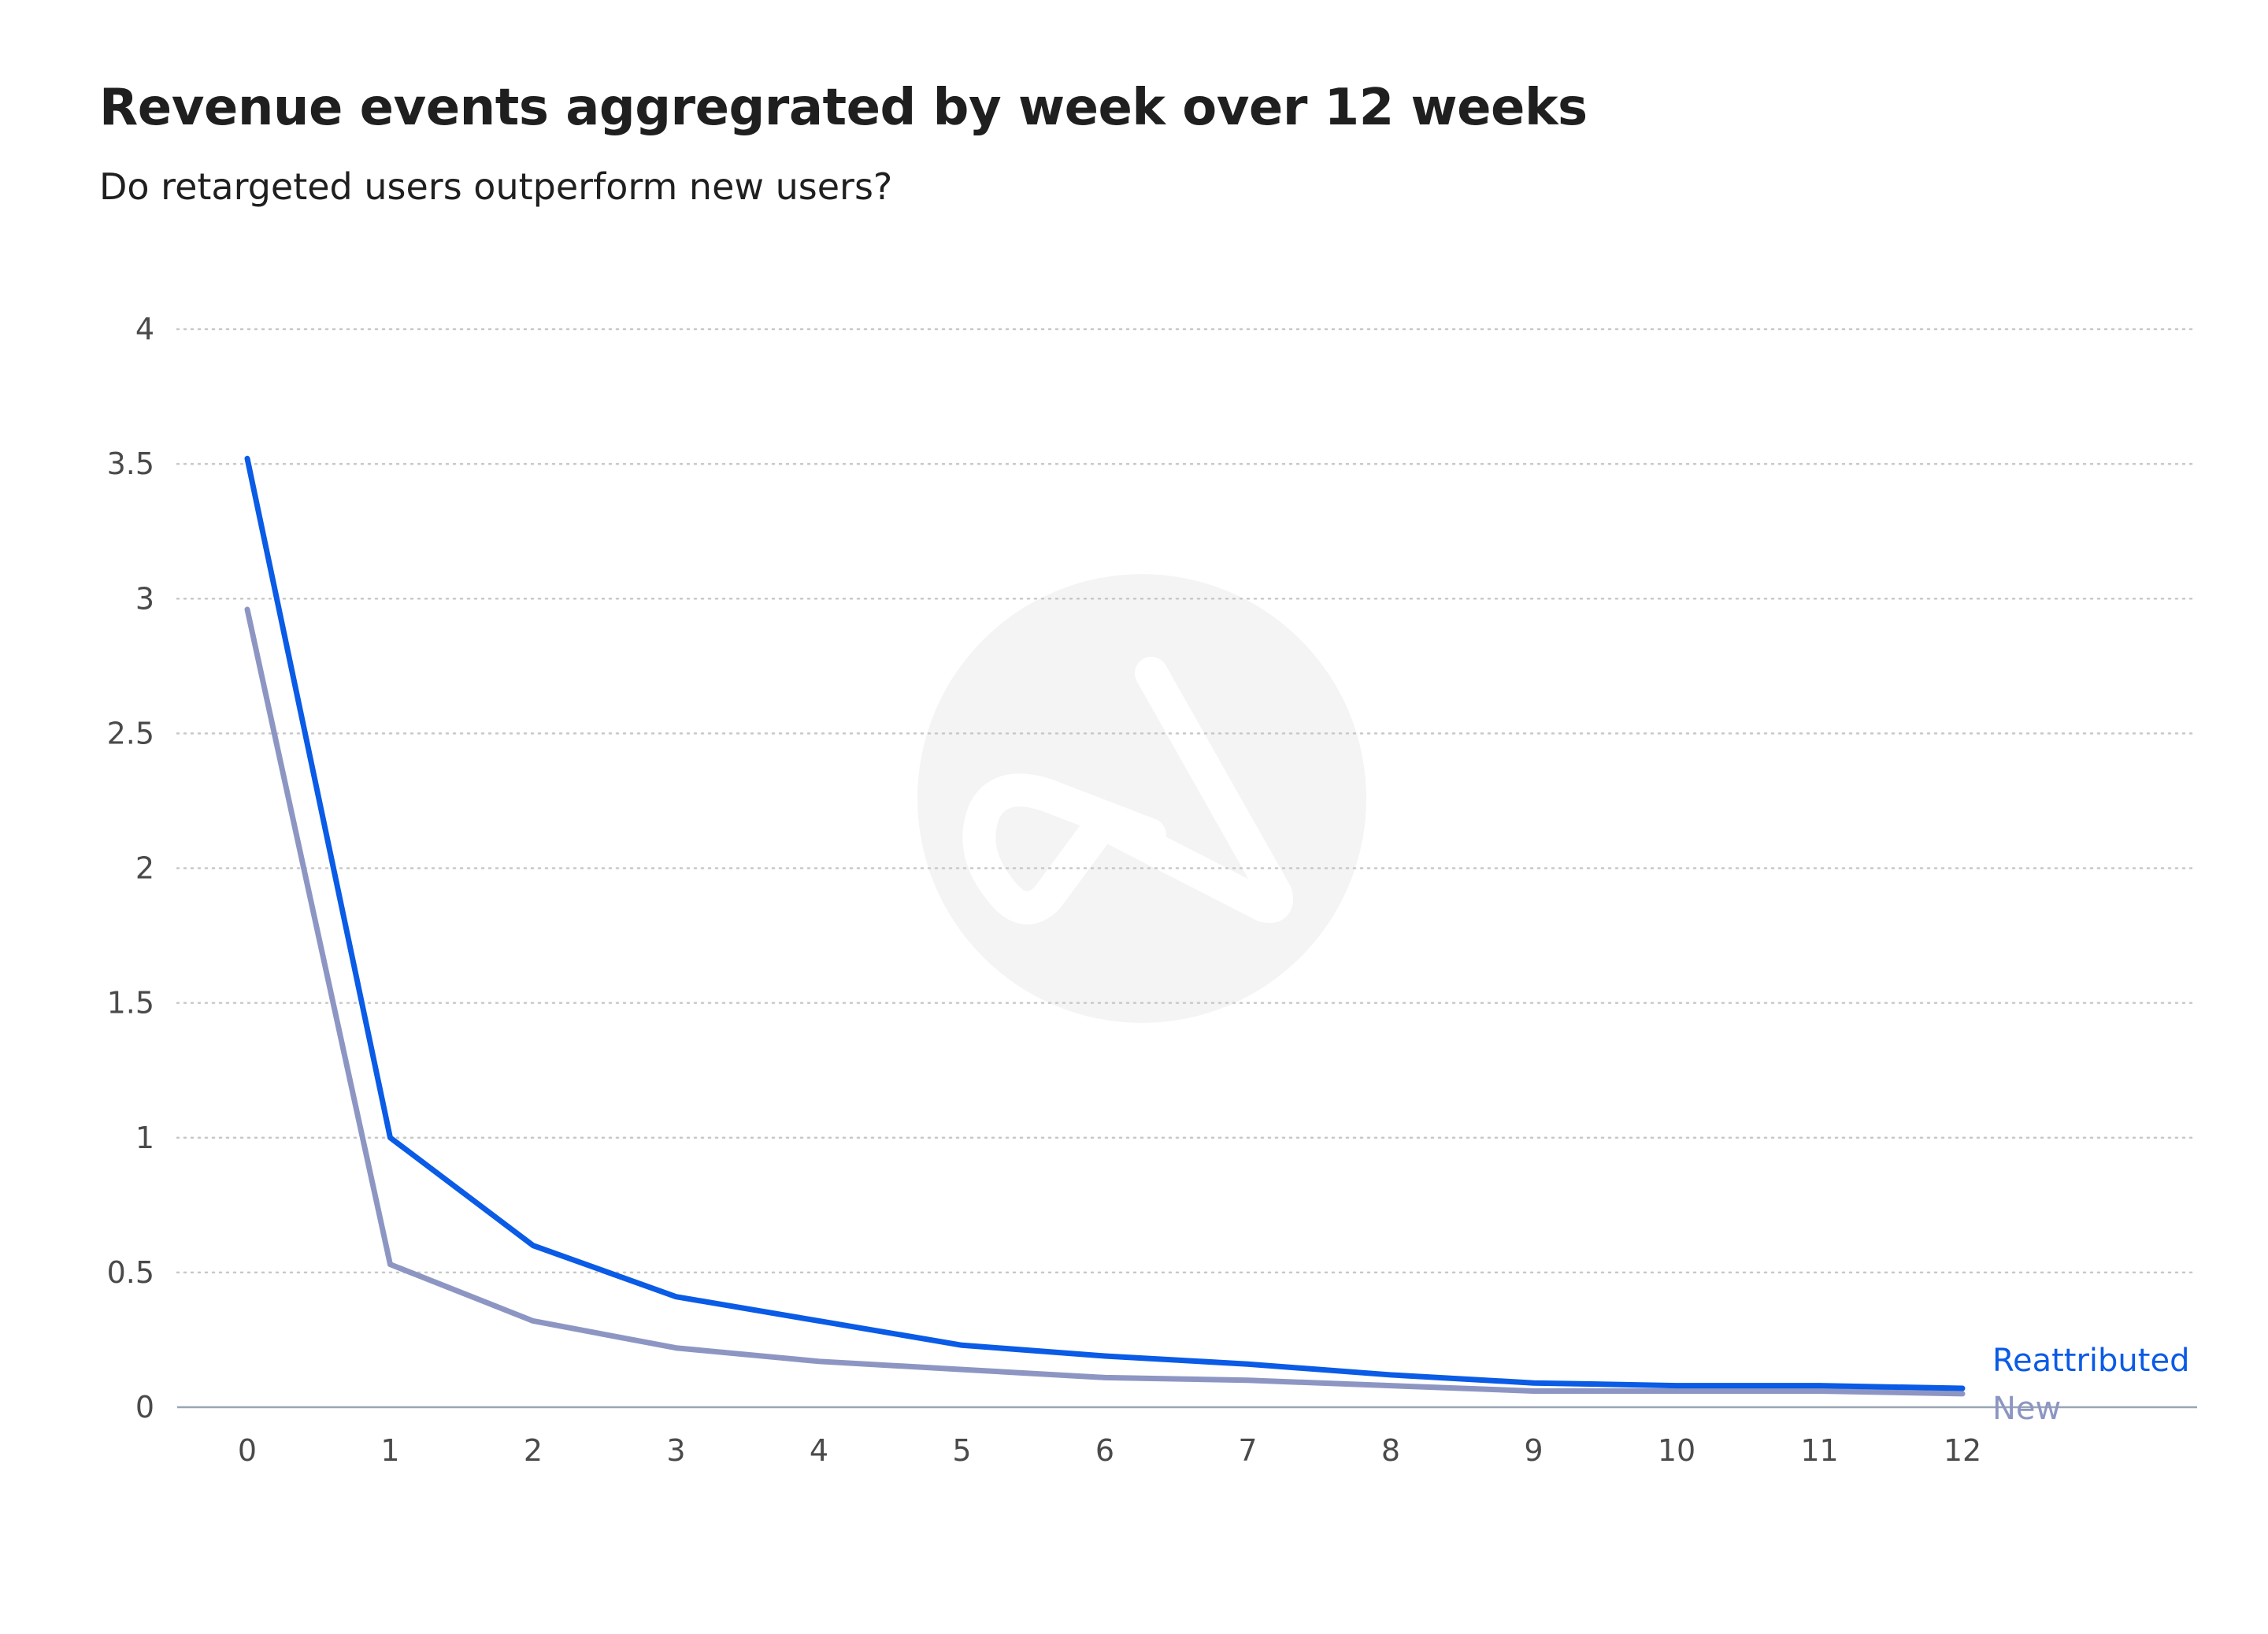 The width and height of the screenshot is (2268, 1634). I want to click on x-tick-label: 2, so click(533, 1450).